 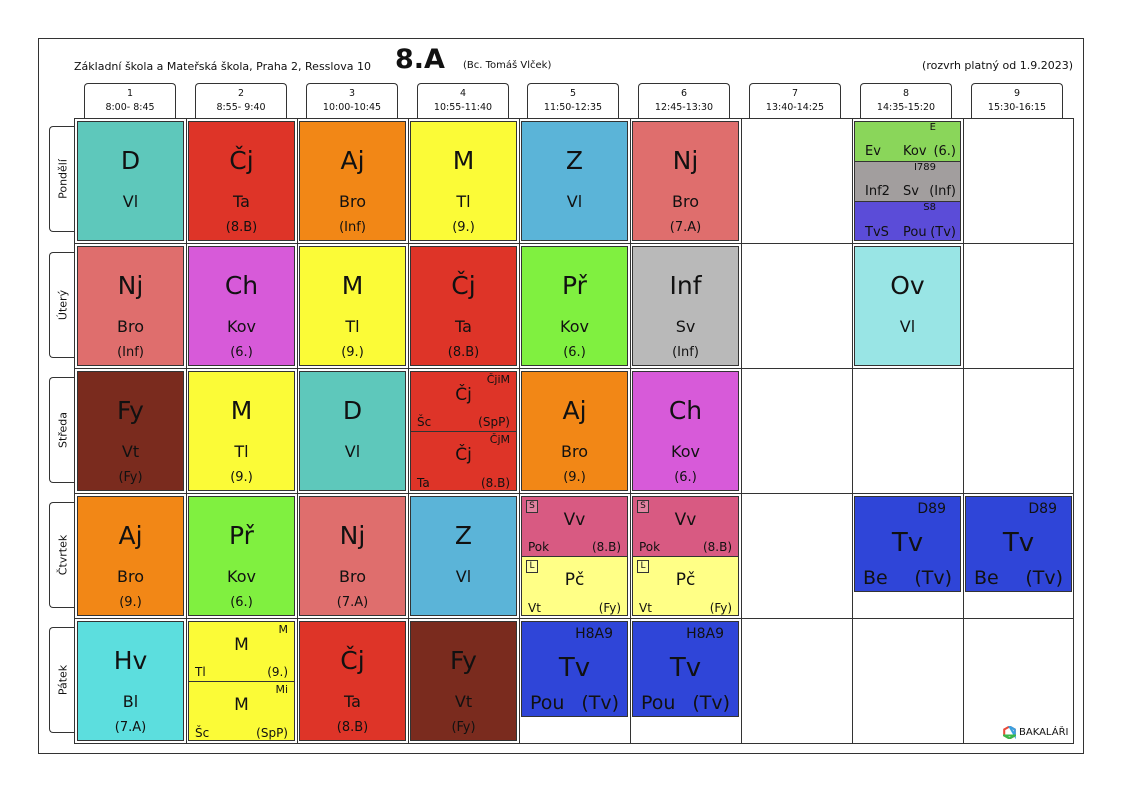 I want to click on lesson-thu-6-vv: S Vv Pok (8.B), so click(x=685, y=527).